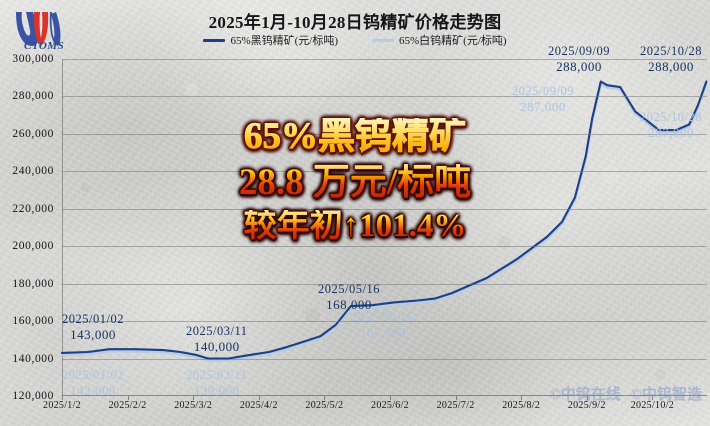 The image size is (710, 426). Describe the element at coordinates (62, 227) in the screenshot. I see `y-axis-line` at that location.